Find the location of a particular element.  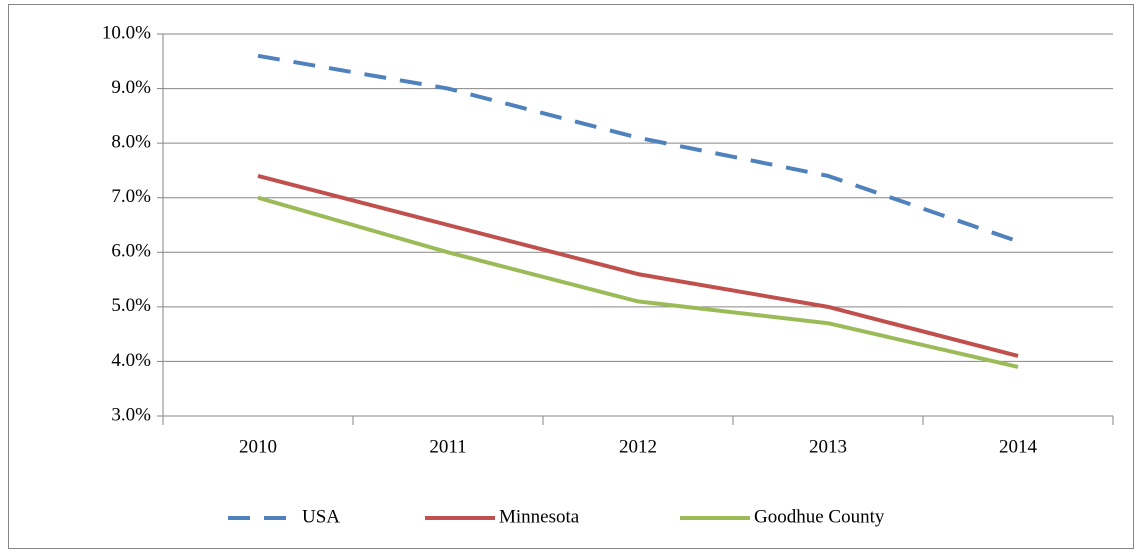

legend-label: Minnesota is located at coordinates (539, 516).